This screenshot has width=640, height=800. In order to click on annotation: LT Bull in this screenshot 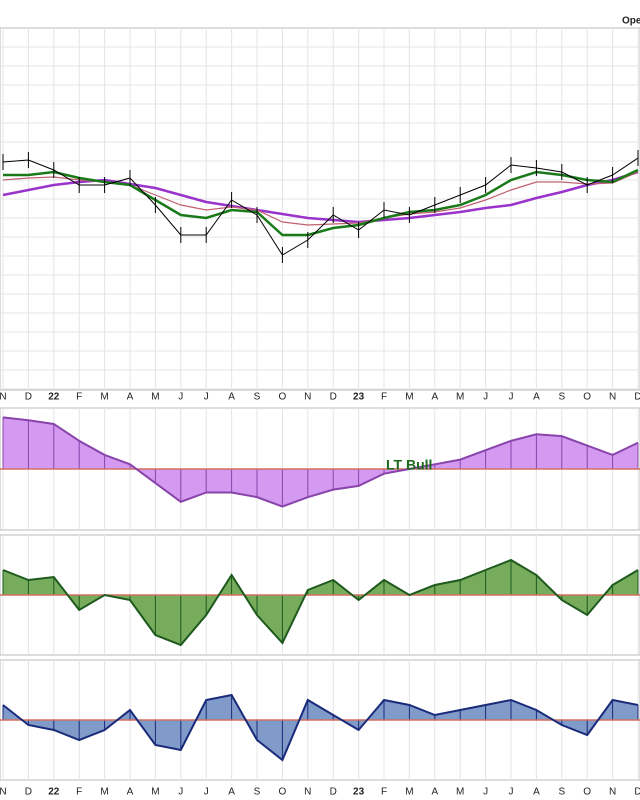, I will do `click(409, 465)`.